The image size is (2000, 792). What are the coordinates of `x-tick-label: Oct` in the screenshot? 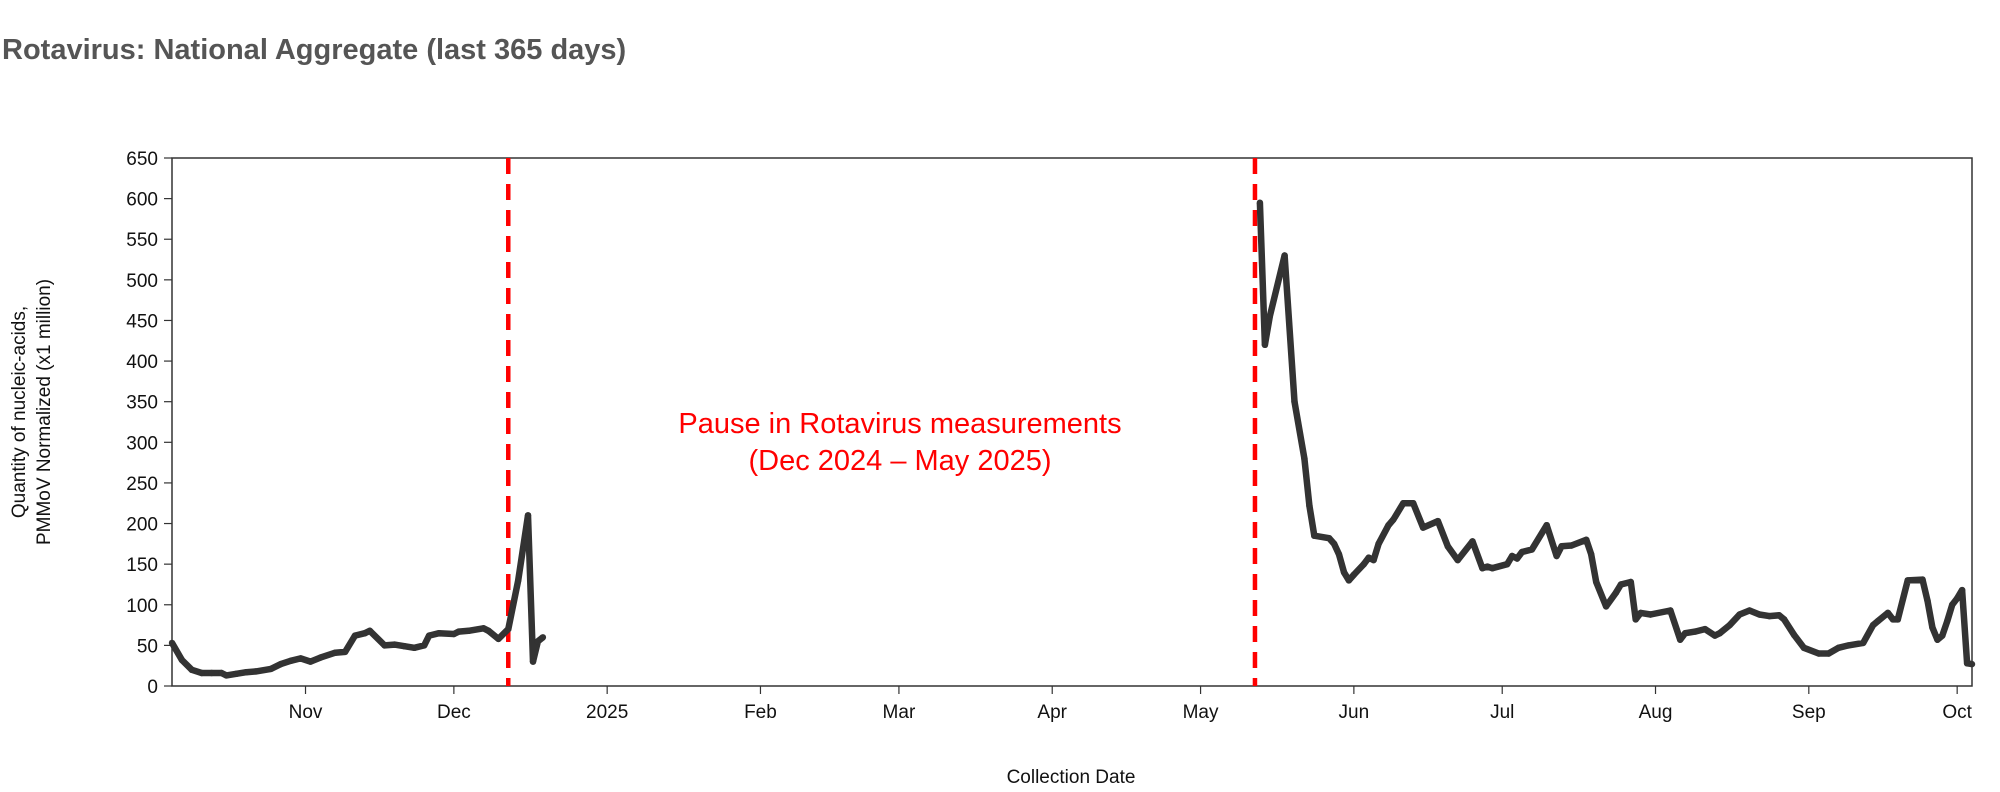 It's located at (1957, 712).